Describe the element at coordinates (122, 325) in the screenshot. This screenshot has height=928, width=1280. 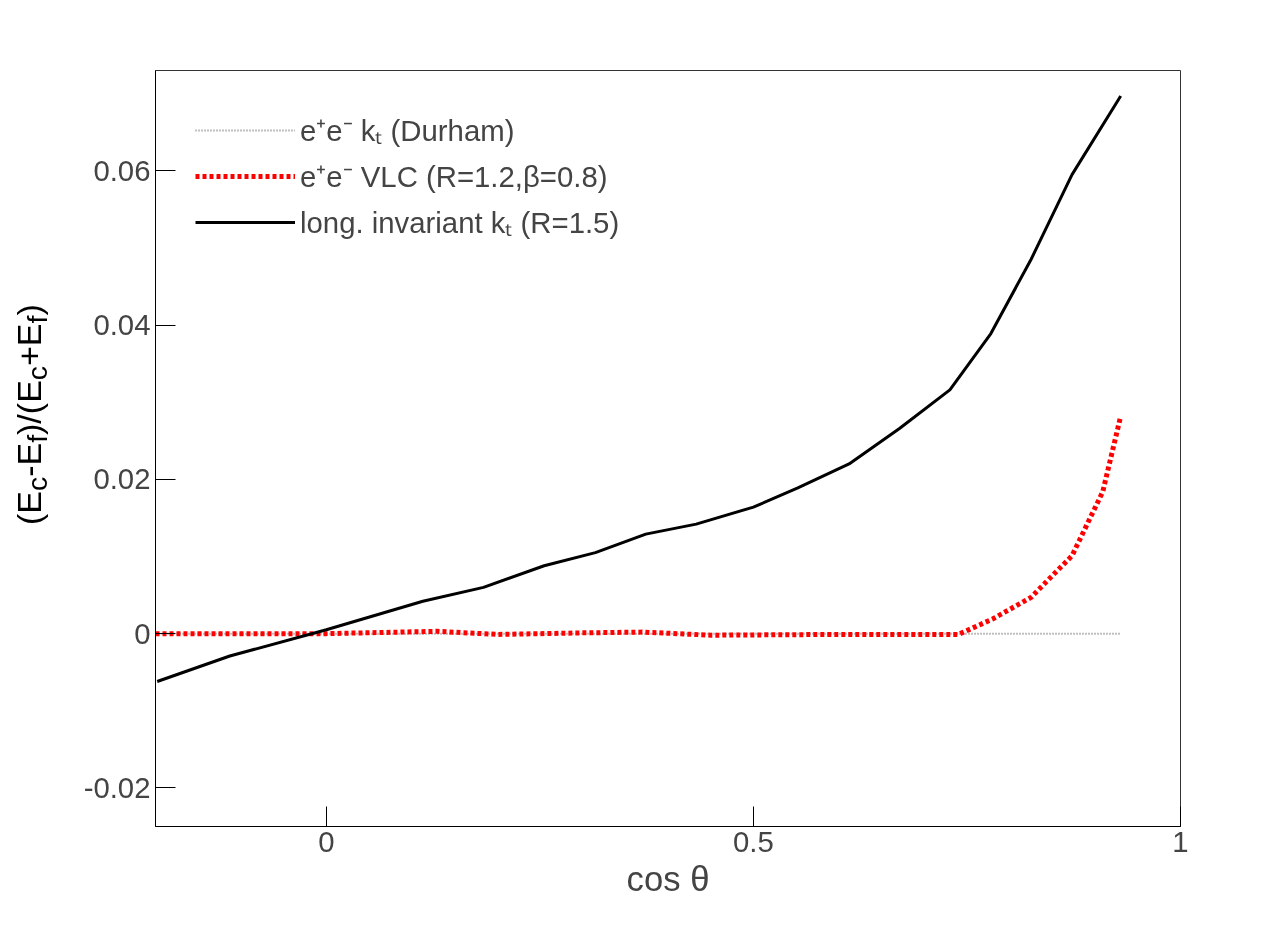
I see `y-tick-label: 0.04` at that location.